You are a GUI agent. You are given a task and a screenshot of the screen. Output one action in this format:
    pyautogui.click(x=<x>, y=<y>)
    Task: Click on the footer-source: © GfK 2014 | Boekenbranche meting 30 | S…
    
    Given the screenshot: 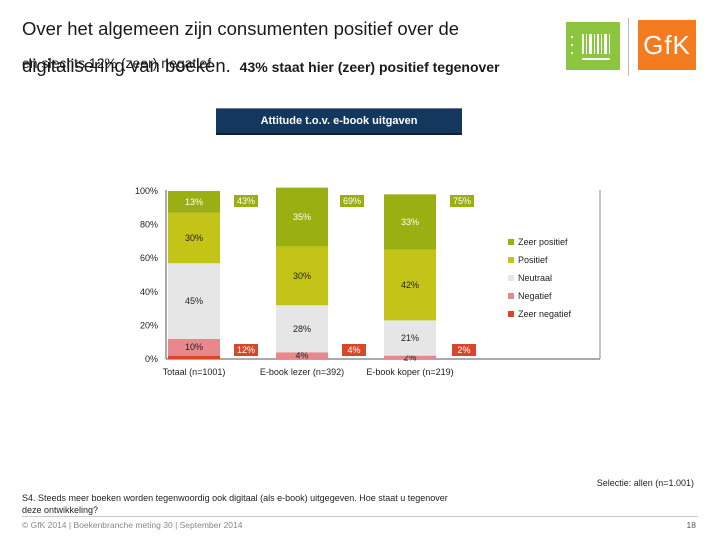 What is the action you would take?
    pyautogui.click(x=132, y=525)
    